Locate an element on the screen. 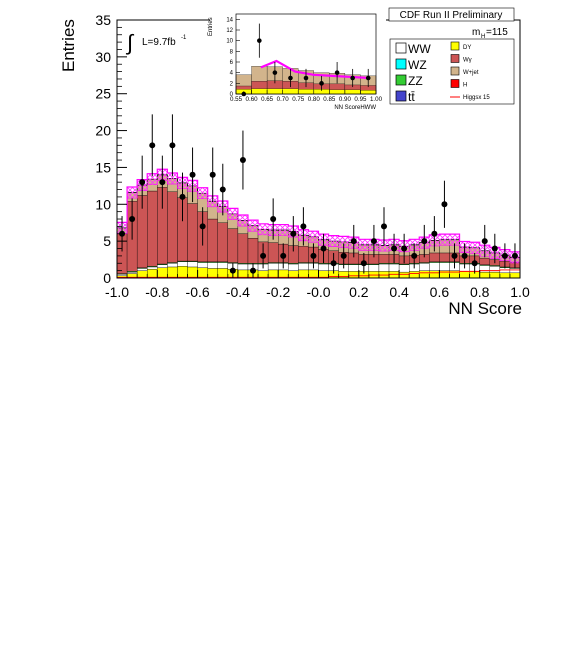 The height and width of the screenshot is (667, 567). integral-sign: ∫ is located at coordinates (130, 42).